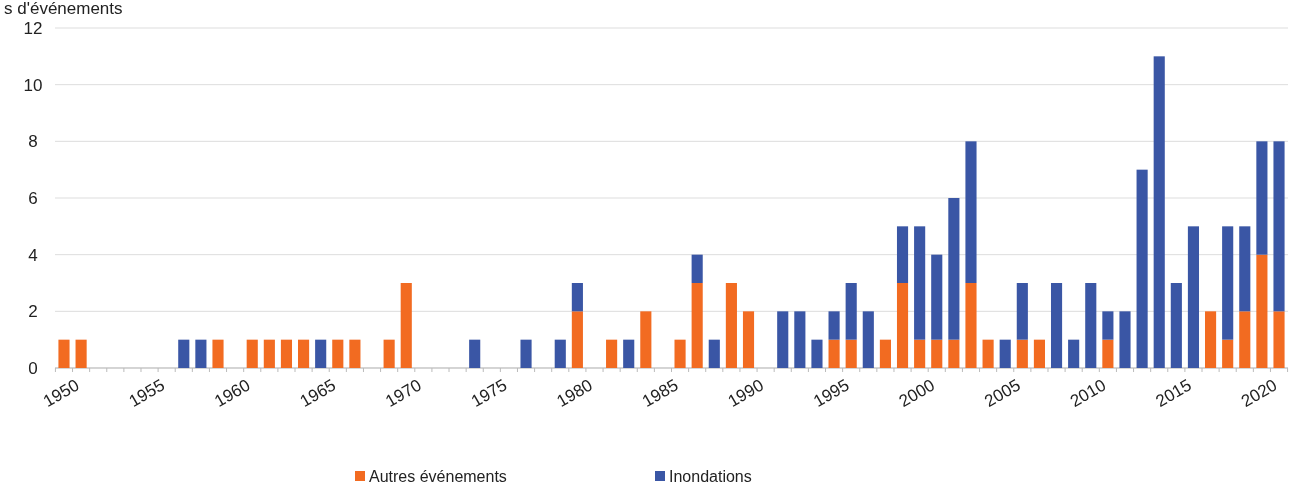 Image resolution: width=1292 pixels, height=500 pixels. Describe the element at coordinates (318, 393) in the screenshot. I see `x-tick-label: 1965` at that location.